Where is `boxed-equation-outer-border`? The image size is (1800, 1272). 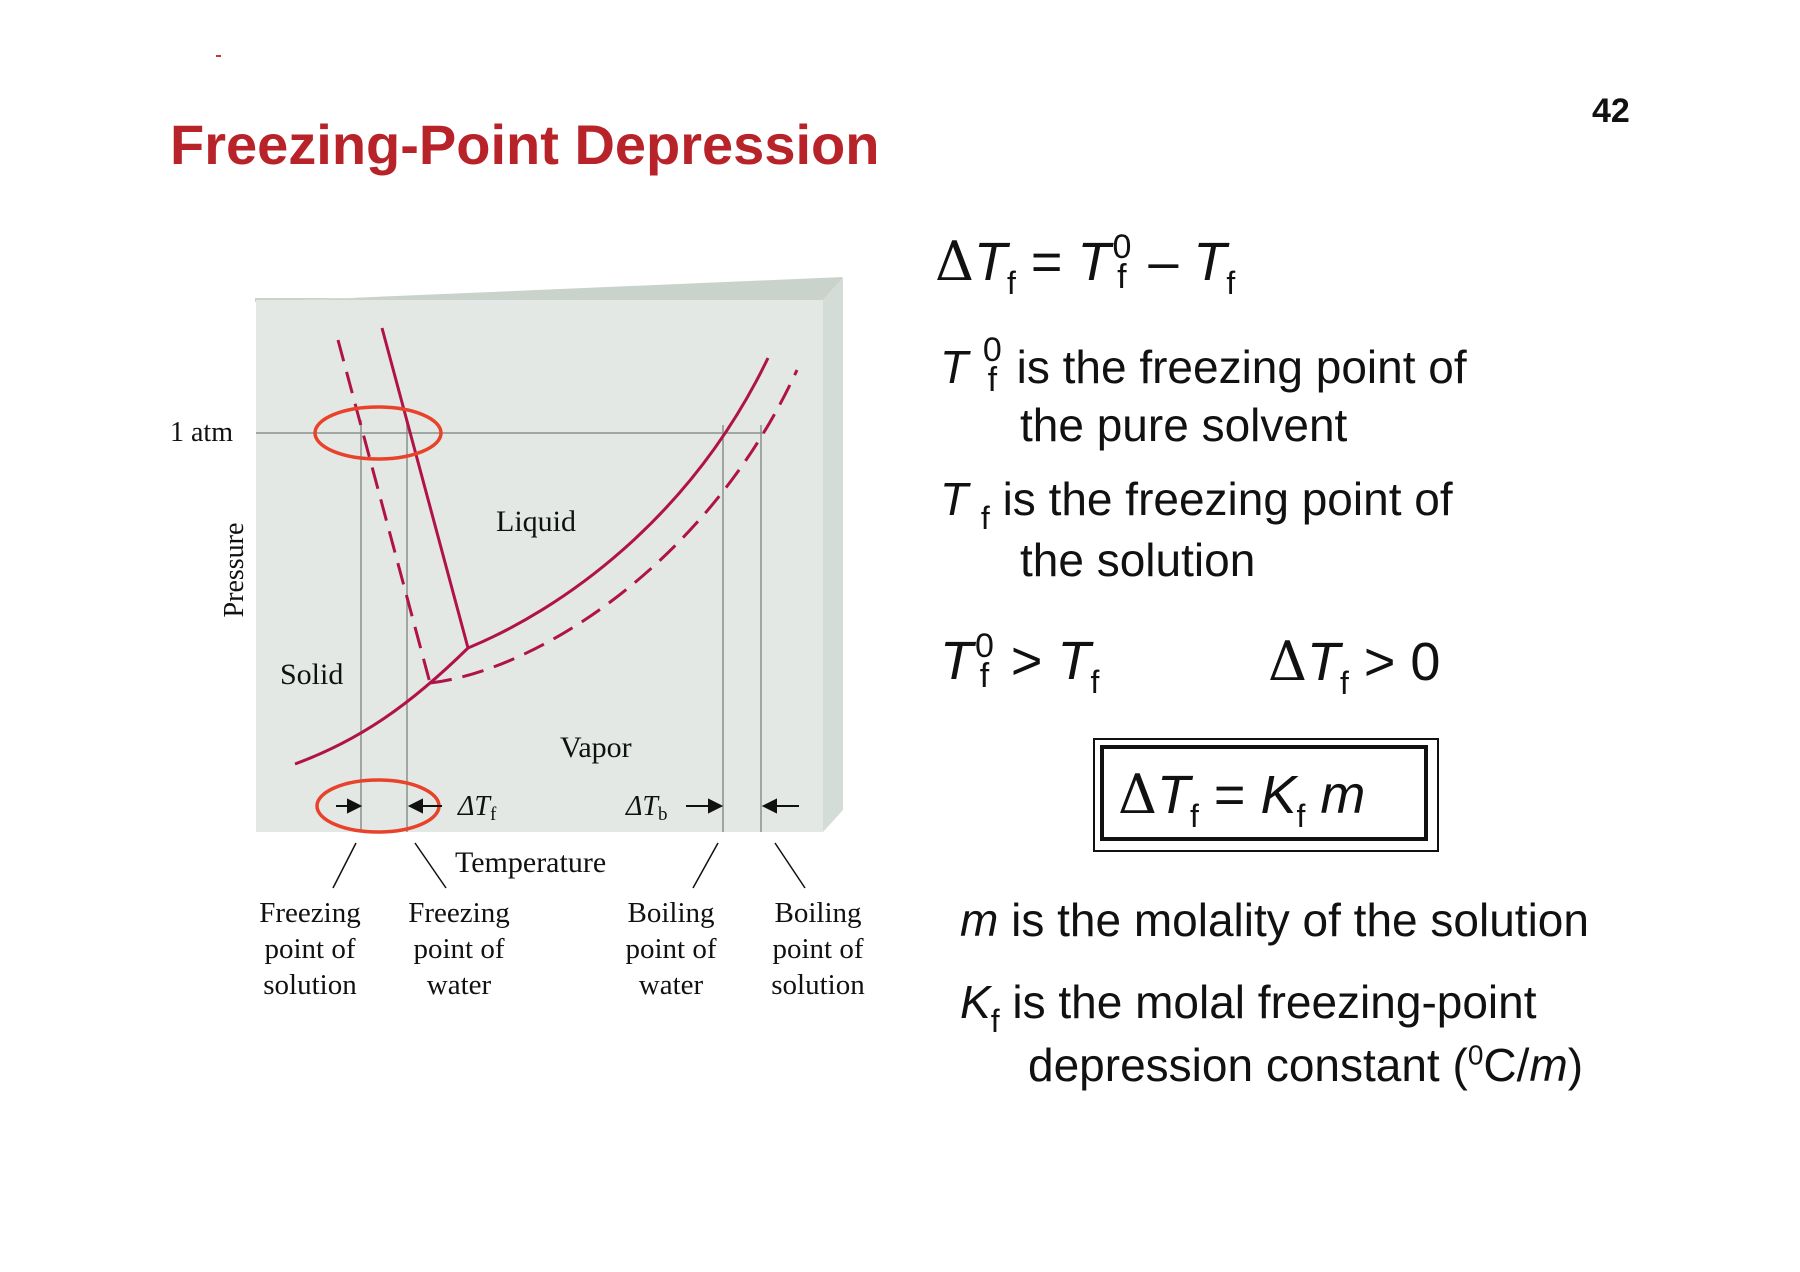 boxed-equation-outer-border is located at coordinates (1266, 795).